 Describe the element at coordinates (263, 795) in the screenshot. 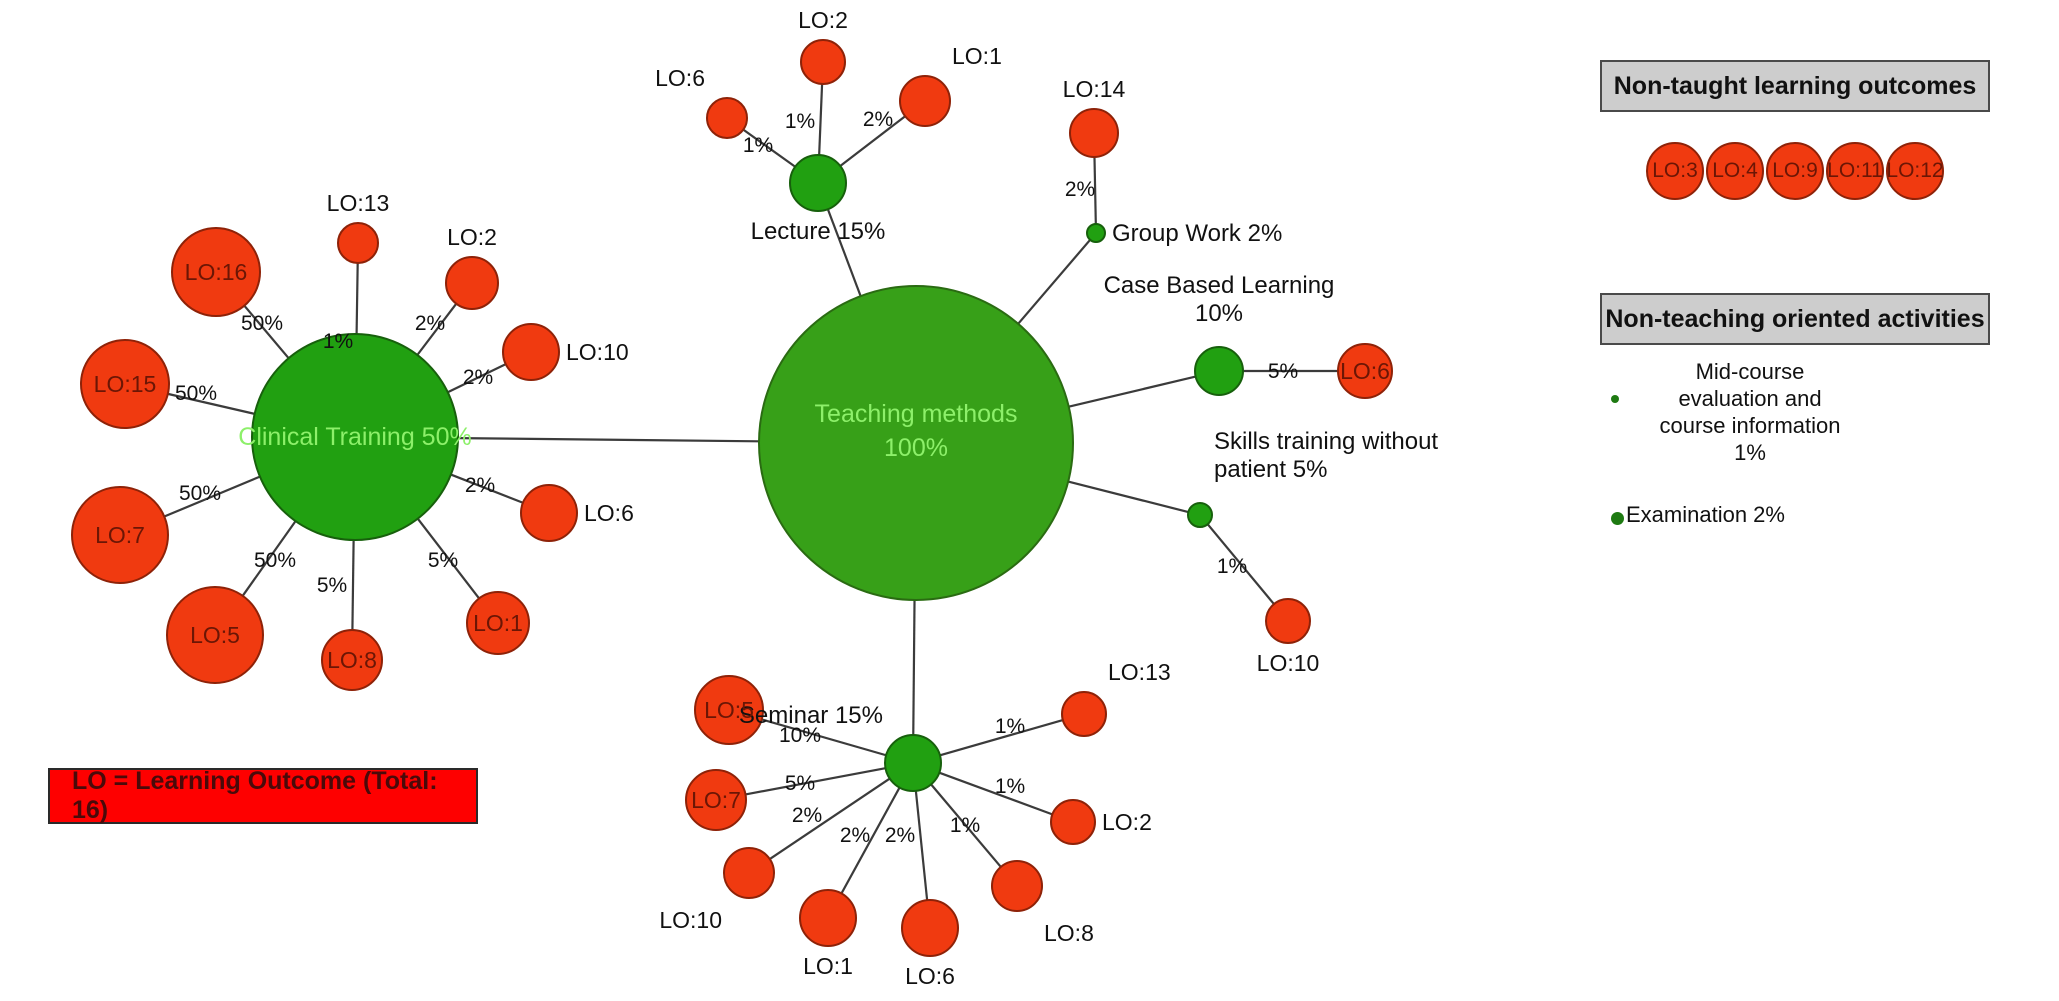

I see `lo-total-legend: LO = Learning Outcome (Total: 16)` at that location.